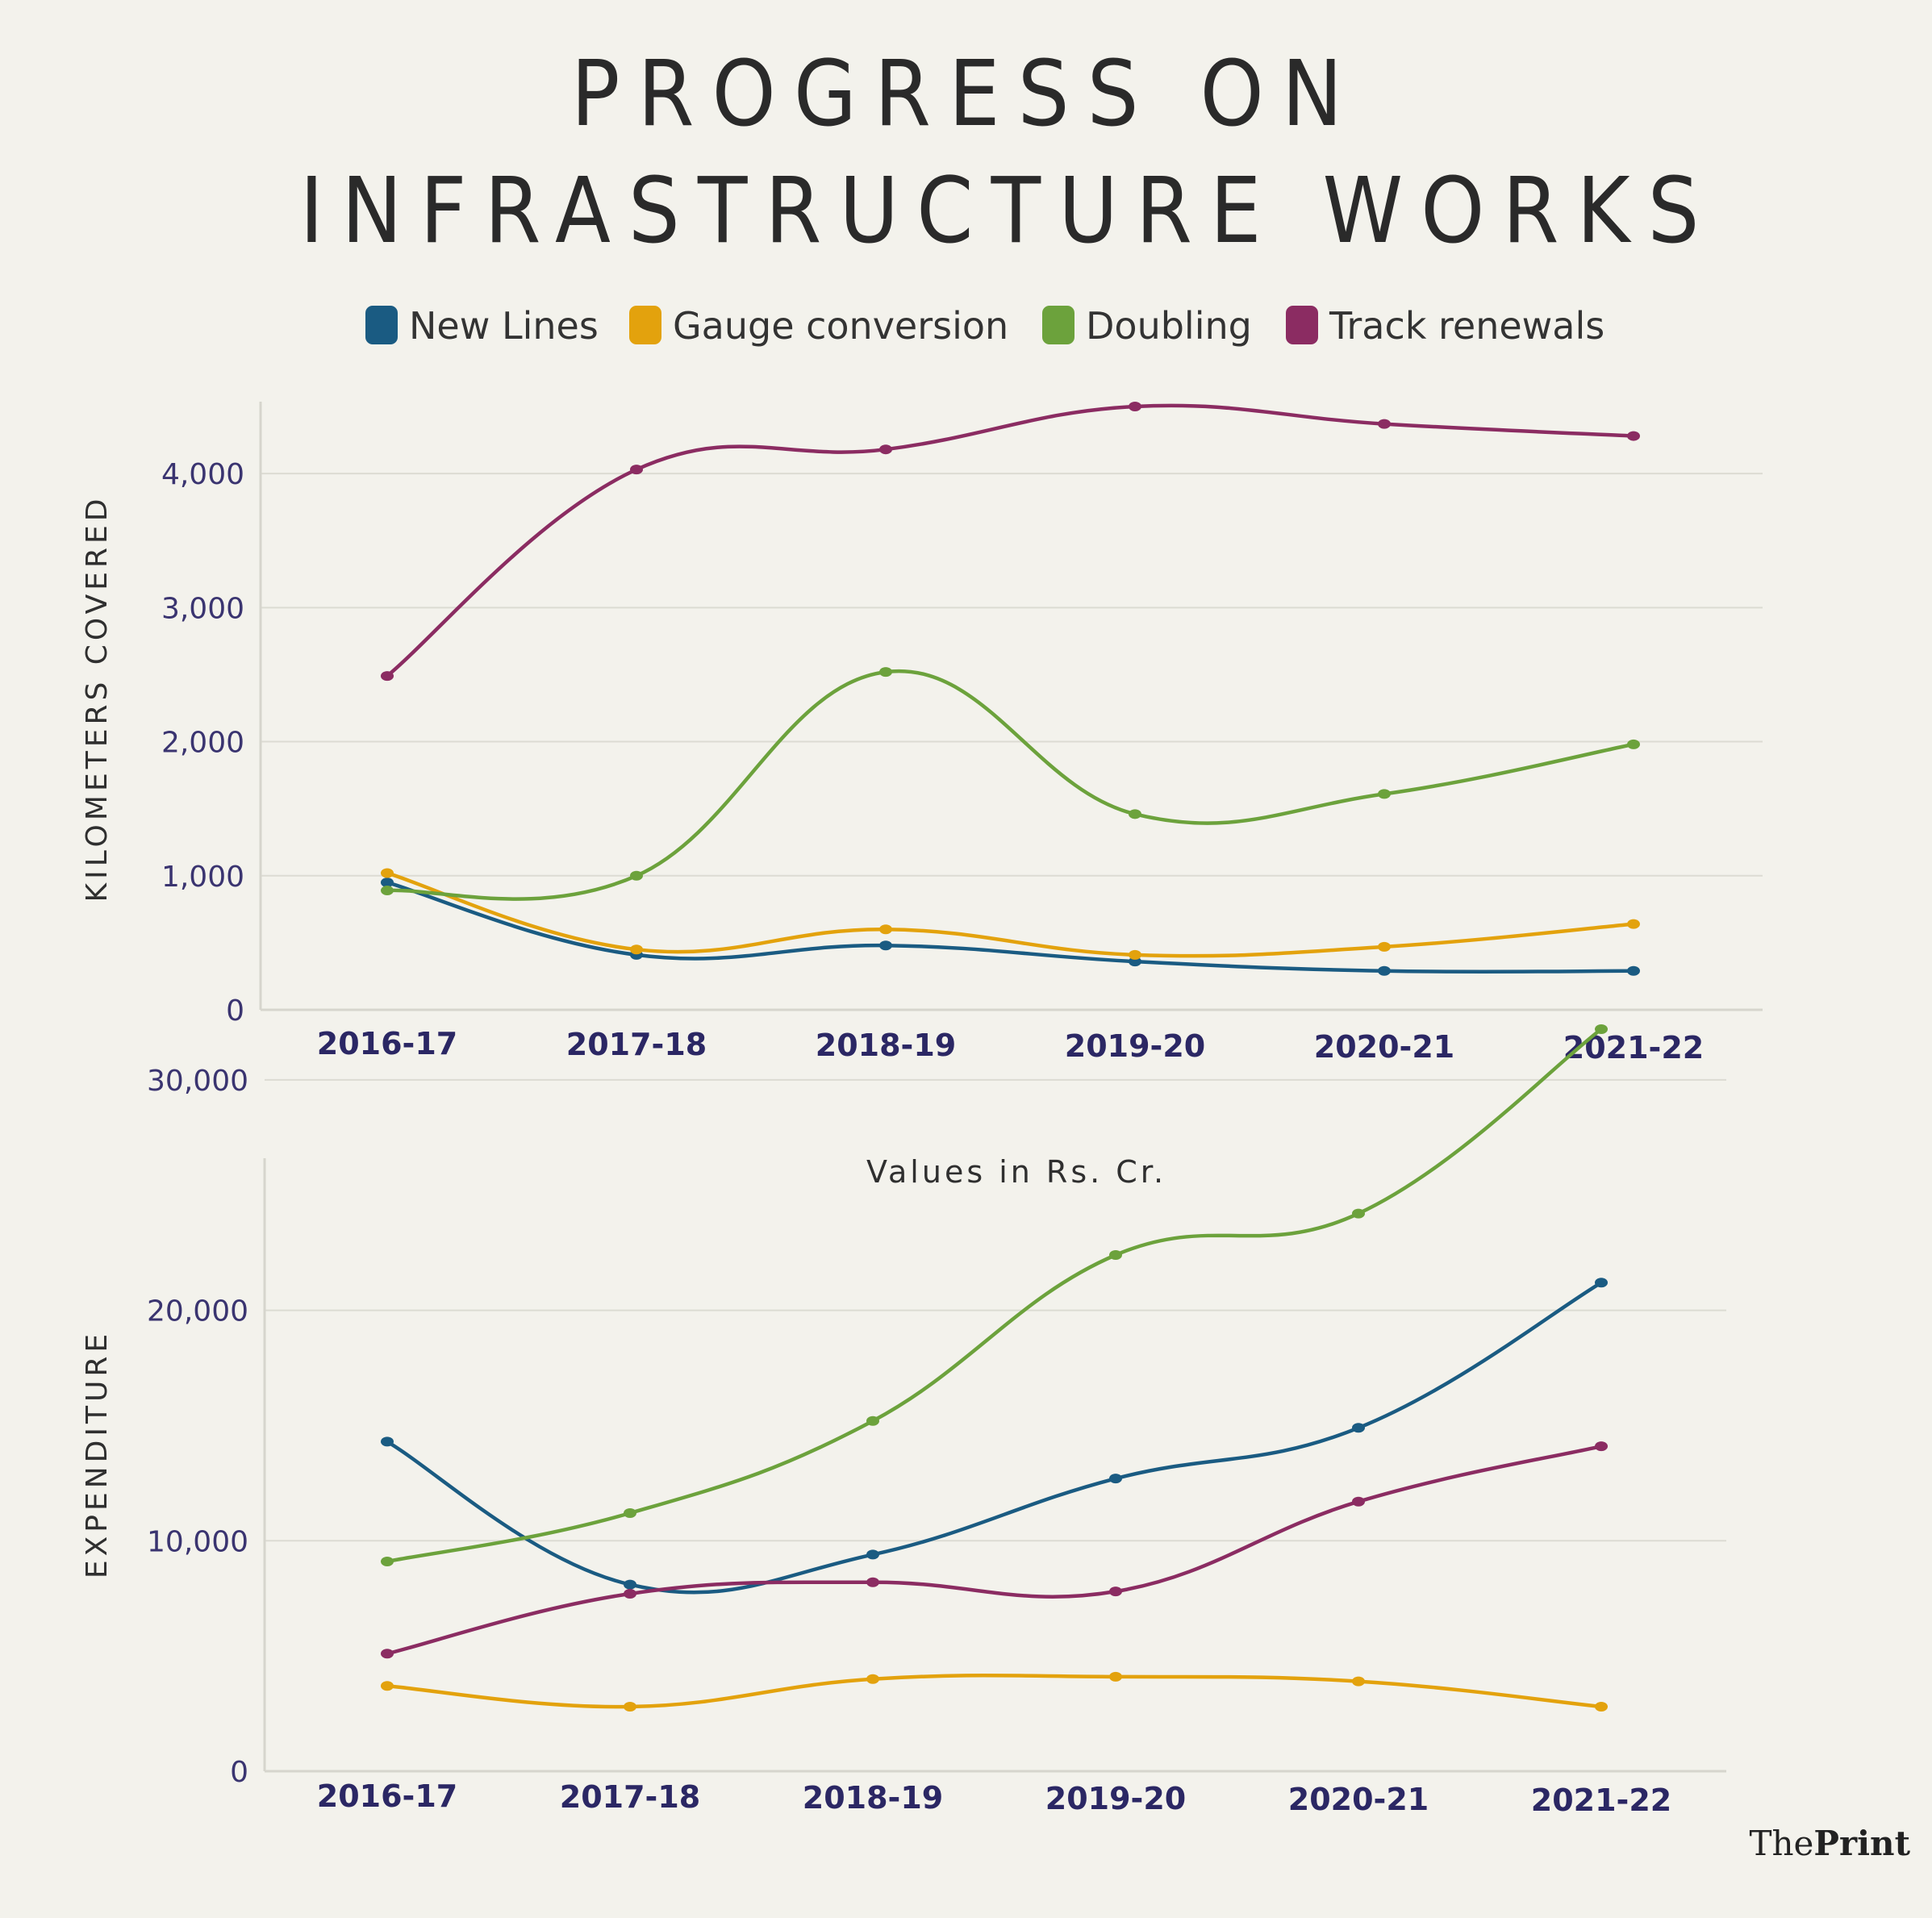 The image size is (1932, 1918). Describe the element at coordinates (202, 608) in the screenshot. I see `chart1-y-tick-label: 3,000` at that location.